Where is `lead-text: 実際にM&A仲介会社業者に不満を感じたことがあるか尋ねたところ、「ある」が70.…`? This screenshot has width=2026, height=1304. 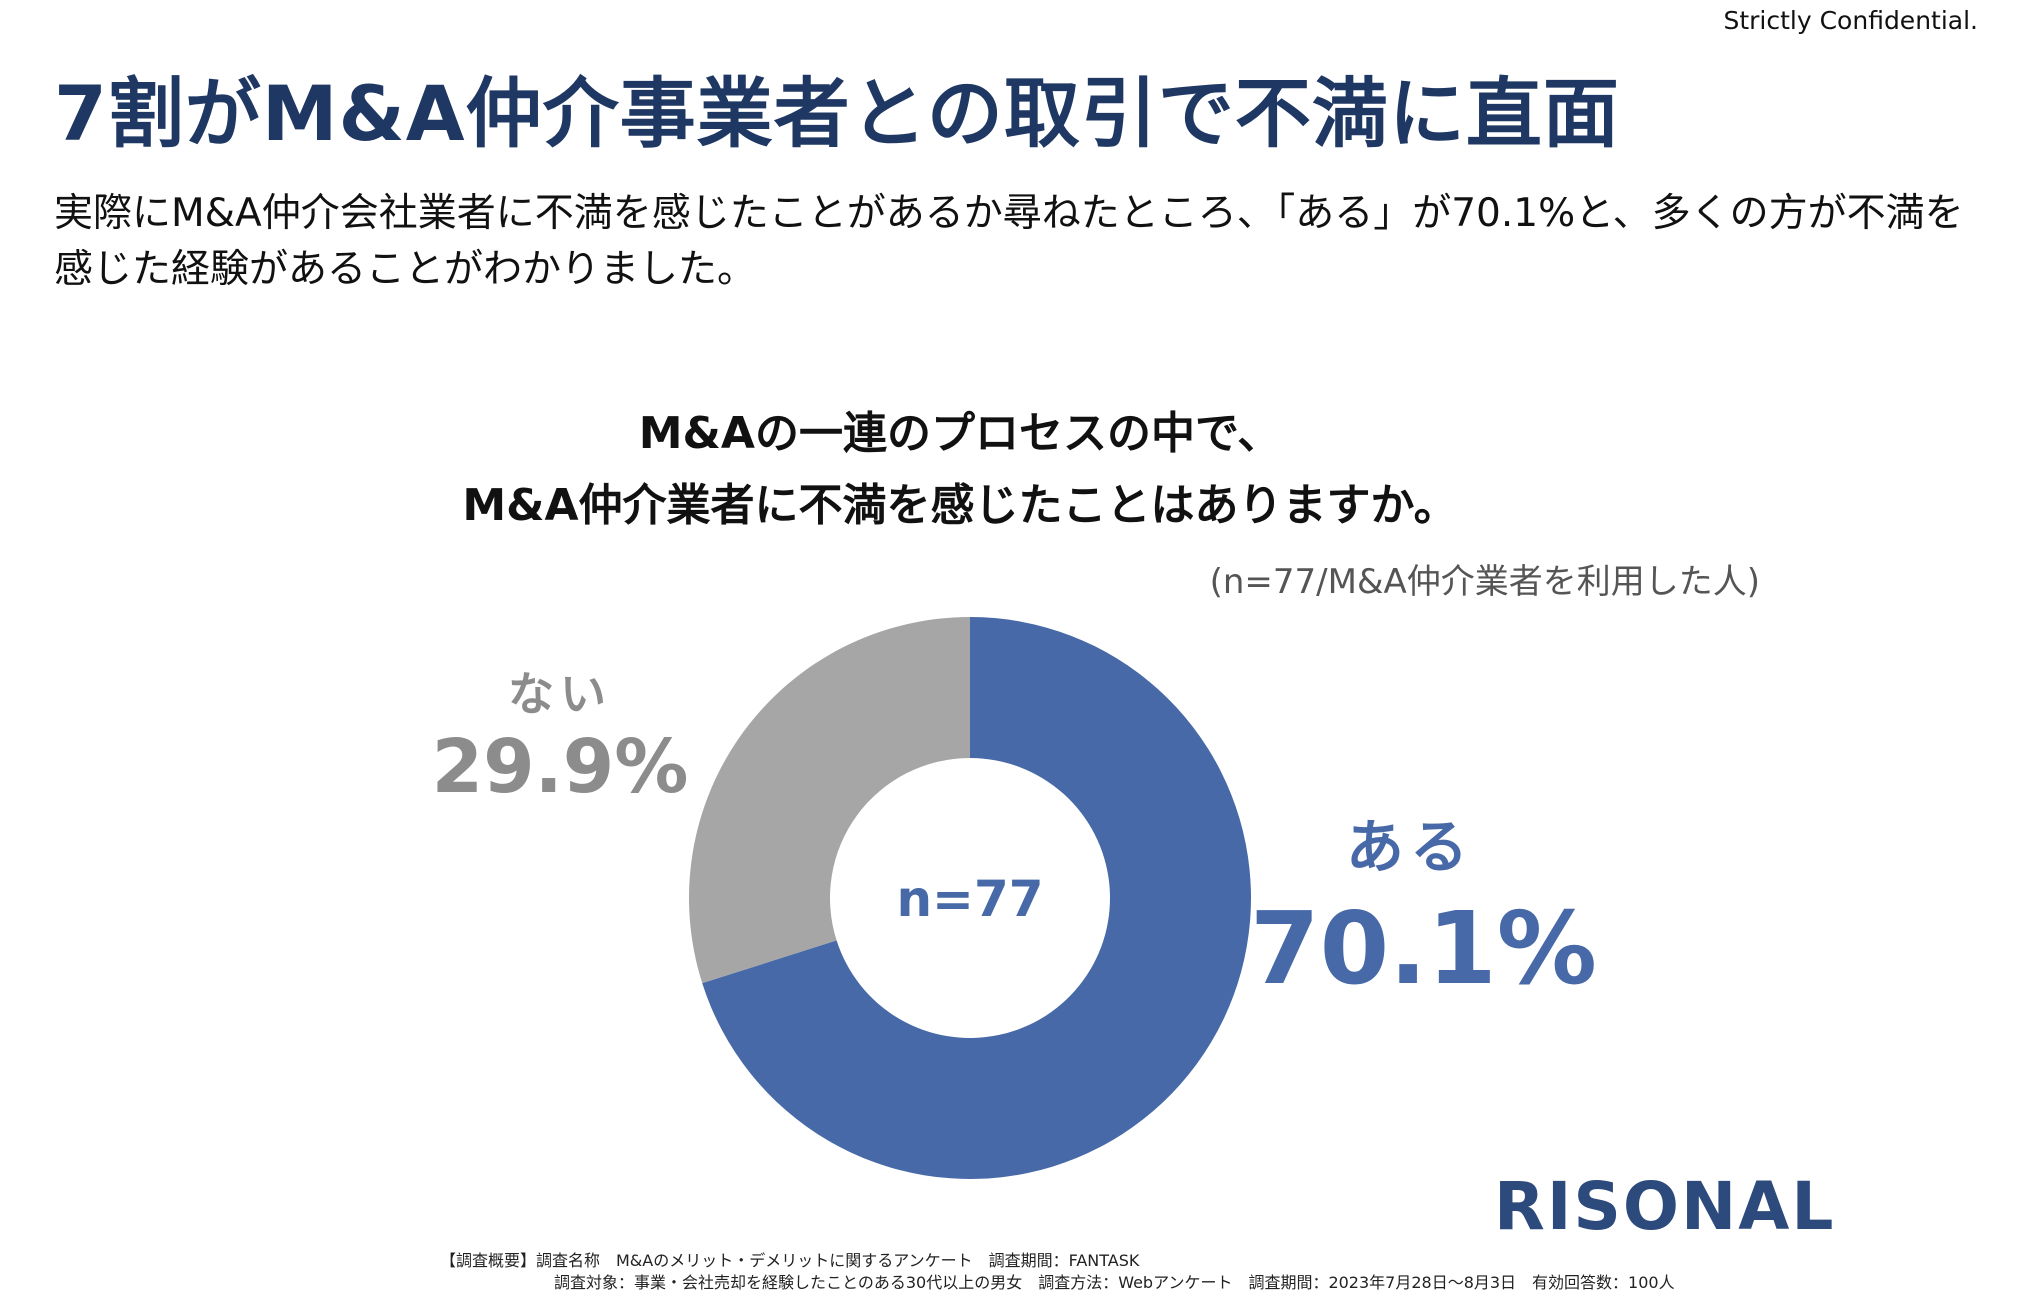
lead-text: 実際にM&A仲介会社業者に不満を感じたことがあるか尋ねたところ、「ある」が70.… is located at coordinates (1009, 241).